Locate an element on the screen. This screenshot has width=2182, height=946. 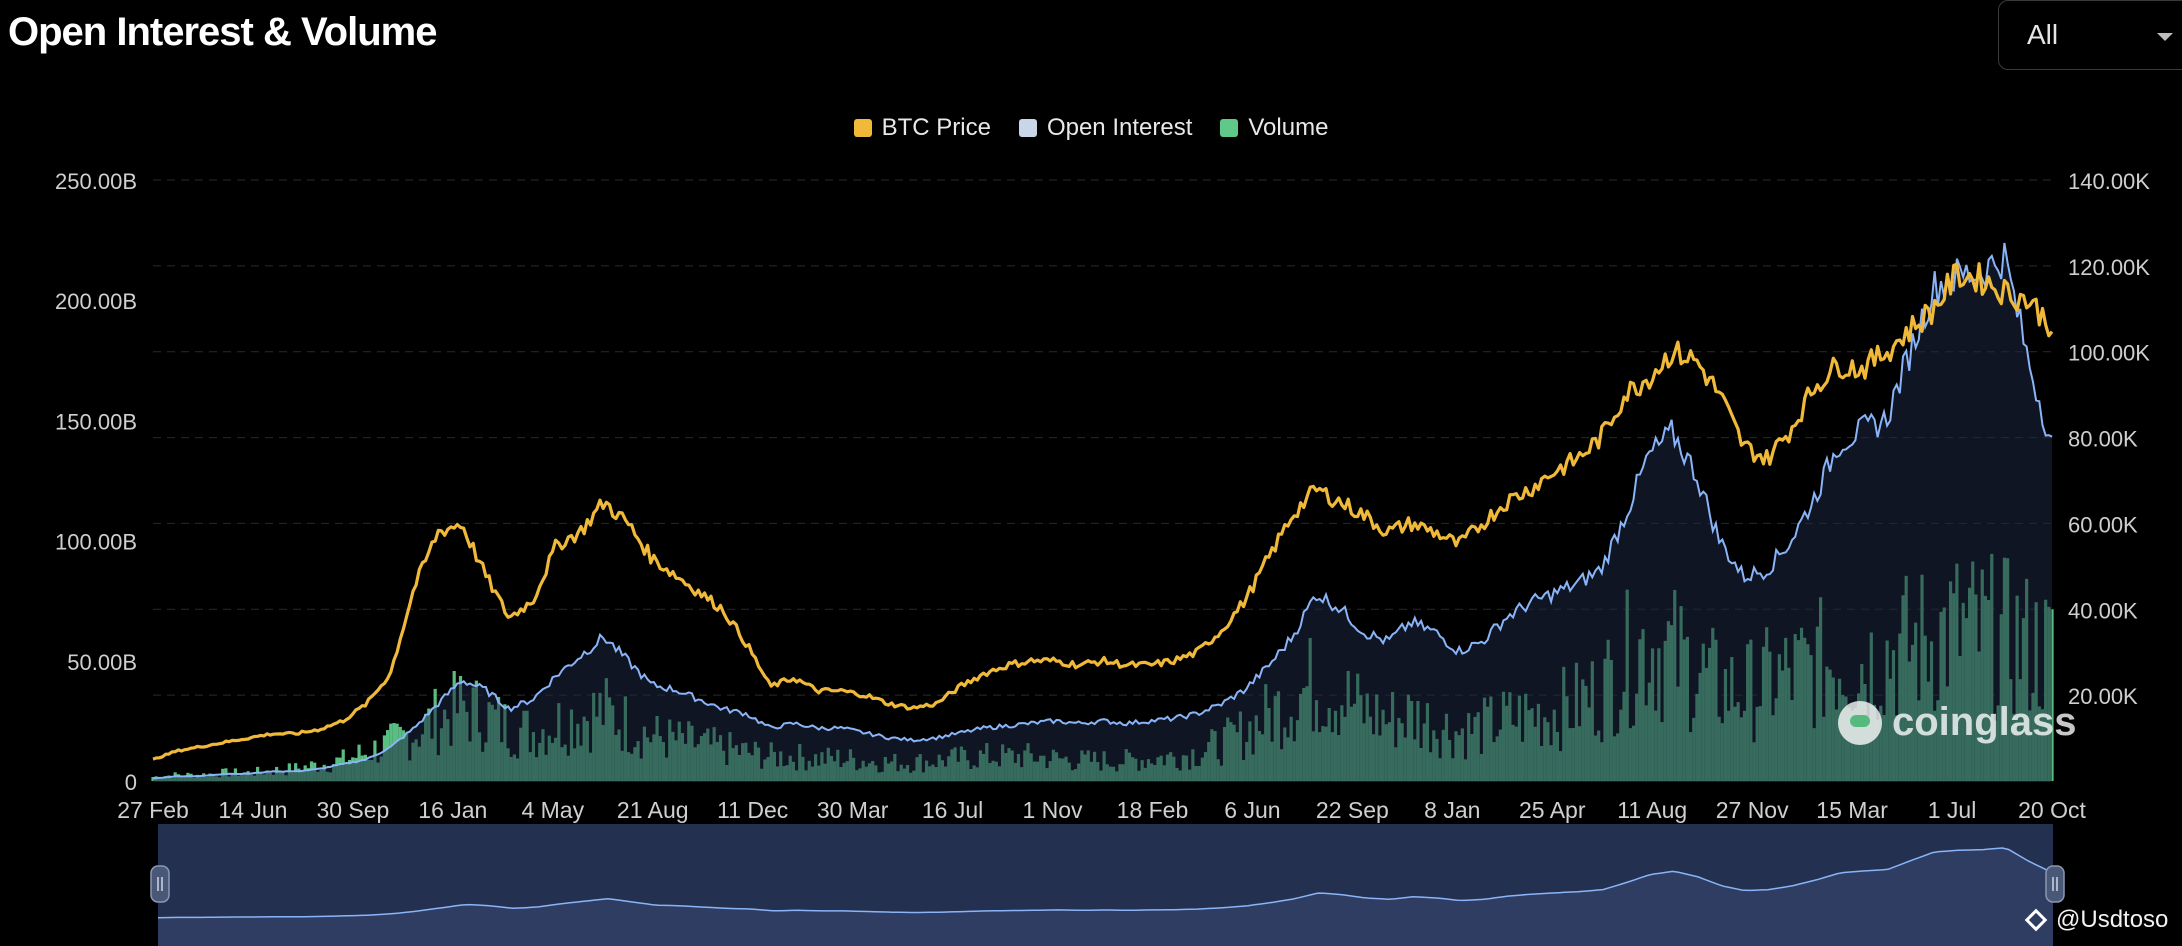
y-right-tick-label: 60.00K is located at coordinates (2103, 524).